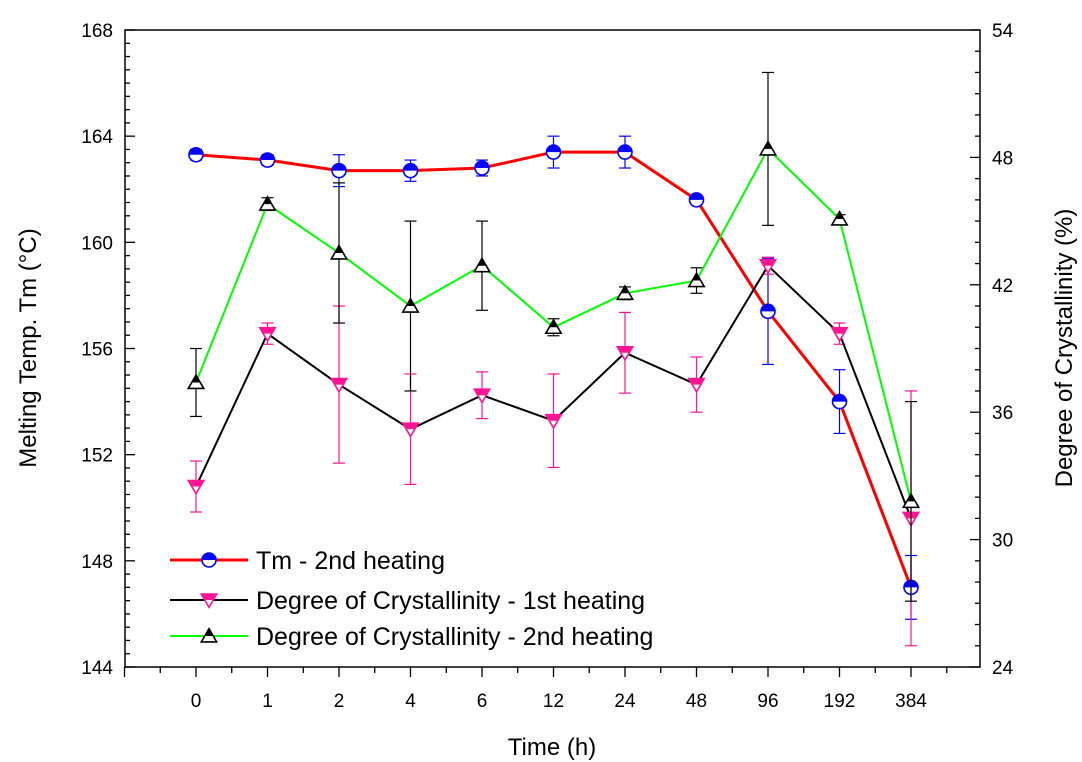 The height and width of the screenshot is (762, 1082). What do you see at coordinates (482, 701) in the screenshot?
I see `x-tick-label: 6` at bounding box center [482, 701].